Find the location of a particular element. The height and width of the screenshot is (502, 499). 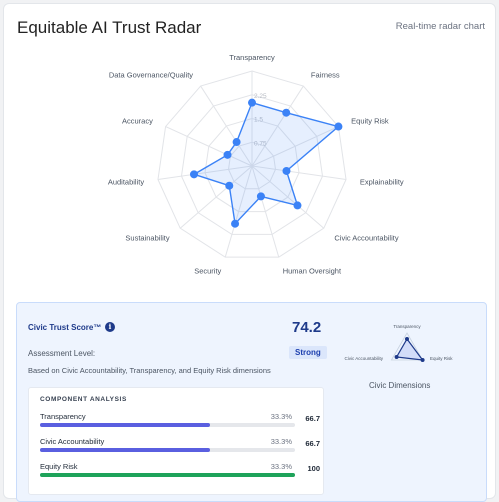

radar-axis-label: Transparency is located at coordinates (252, 57).